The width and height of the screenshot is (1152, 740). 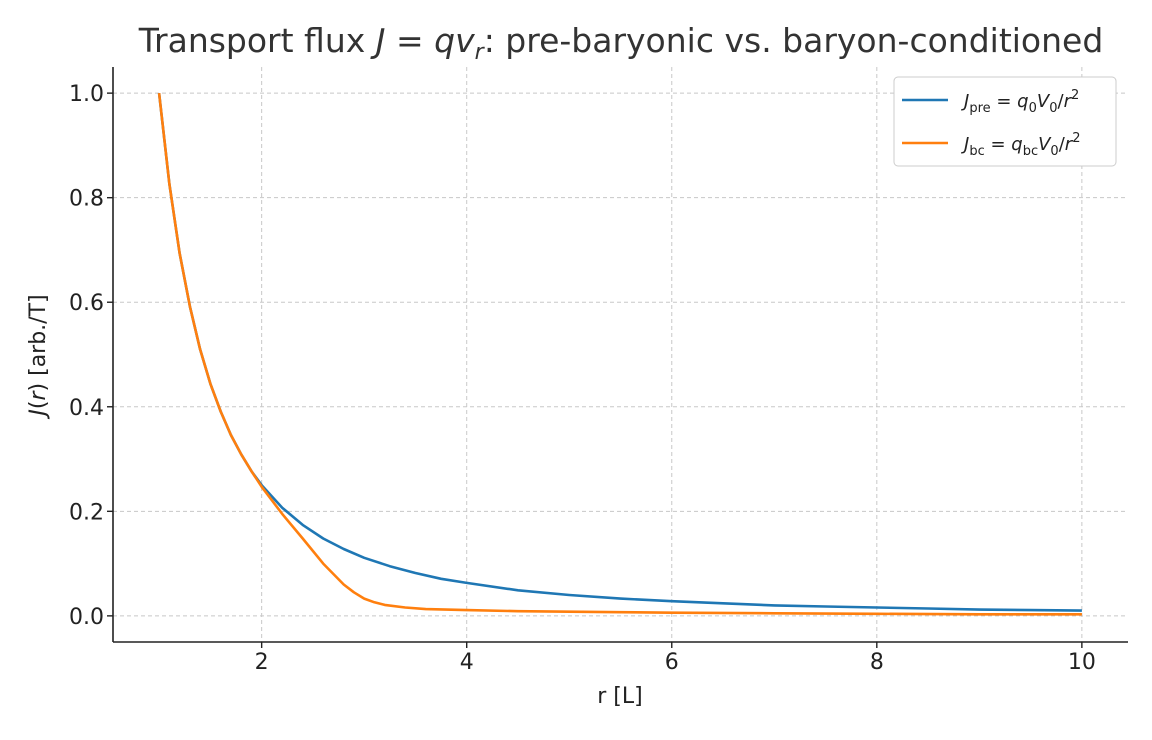 I want to click on x-tick-label: 8, so click(x=877, y=662).